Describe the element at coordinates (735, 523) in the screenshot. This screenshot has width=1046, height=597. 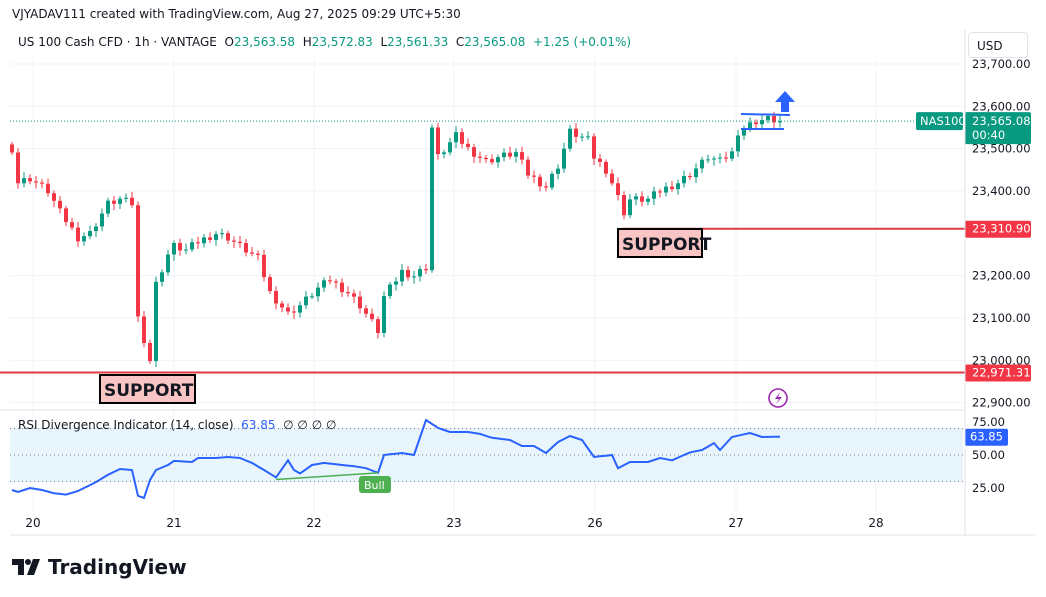
I see `time-axis-label: 27` at that location.